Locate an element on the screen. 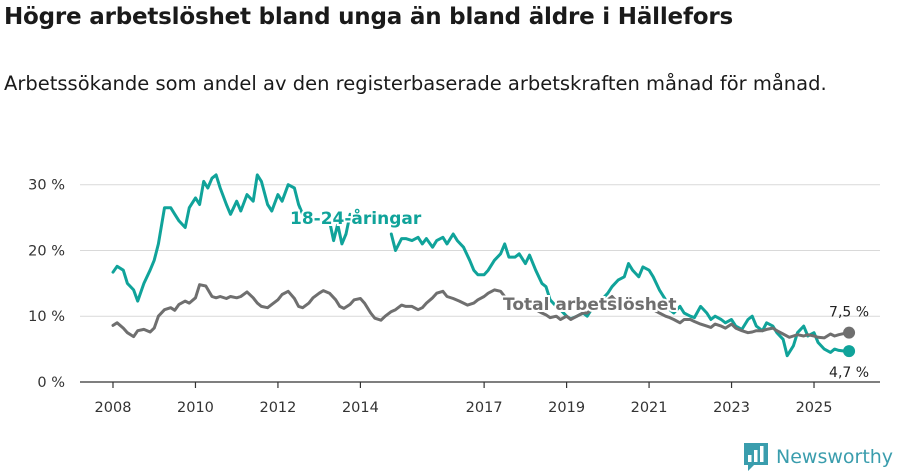  end-label-total: 7,5 % is located at coordinates (849, 313).